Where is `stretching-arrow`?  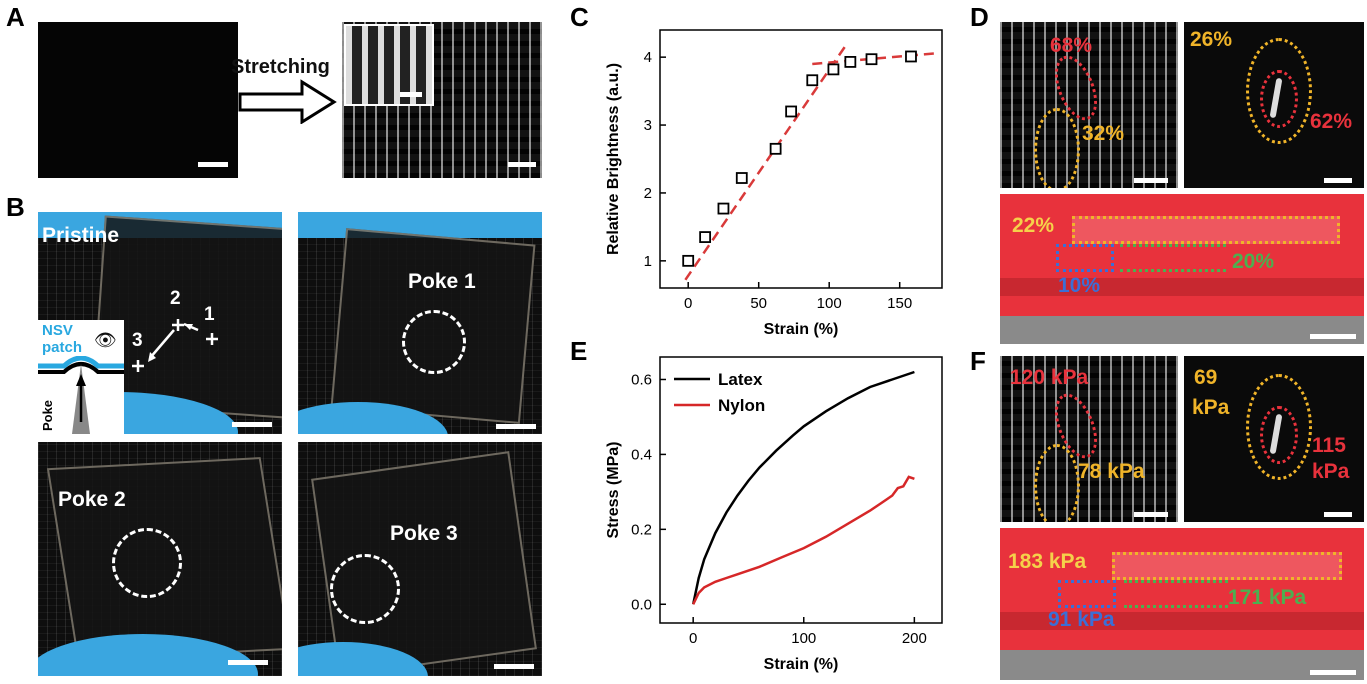 stretching-arrow is located at coordinates (287, 101).